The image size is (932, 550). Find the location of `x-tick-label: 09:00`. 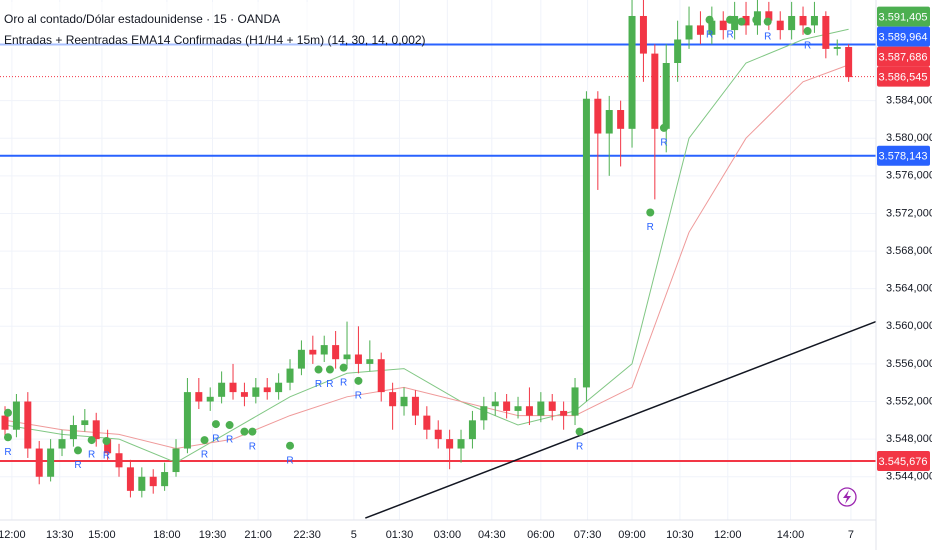

x-tick-label: 09:00 is located at coordinates (632, 535).